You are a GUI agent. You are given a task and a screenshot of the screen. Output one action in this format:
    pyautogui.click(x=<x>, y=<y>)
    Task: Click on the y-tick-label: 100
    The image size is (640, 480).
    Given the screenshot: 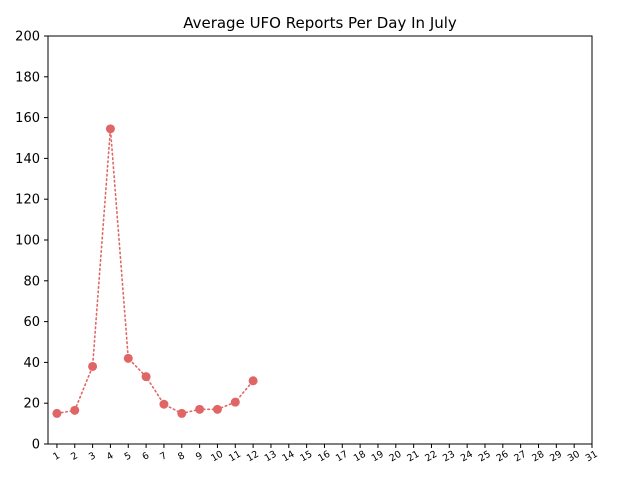 What is the action you would take?
    pyautogui.click(x=27, y=241)
    